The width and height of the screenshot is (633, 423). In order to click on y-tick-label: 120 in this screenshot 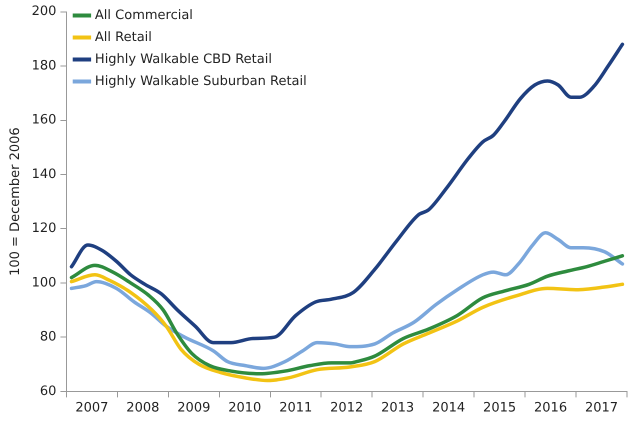, I will do `click(44, 228)`.